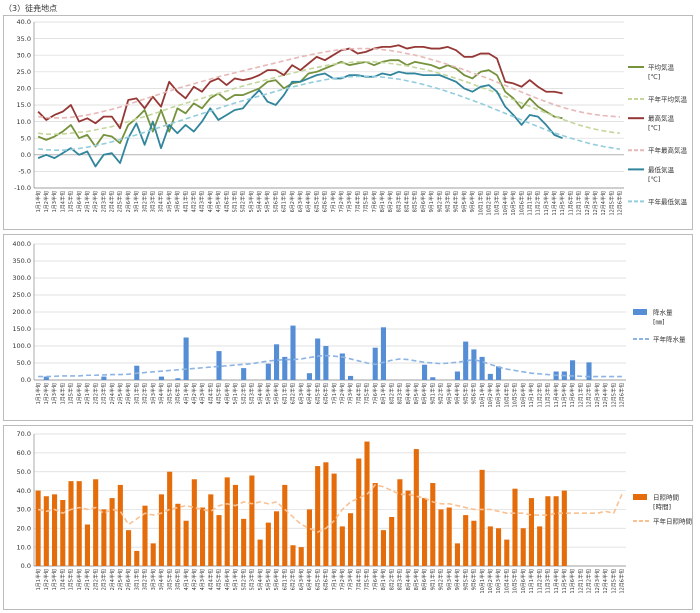  Describe the element at coordinates (24, 122) in the screenshot. I see `y-tick-label: 10.0` at that location.